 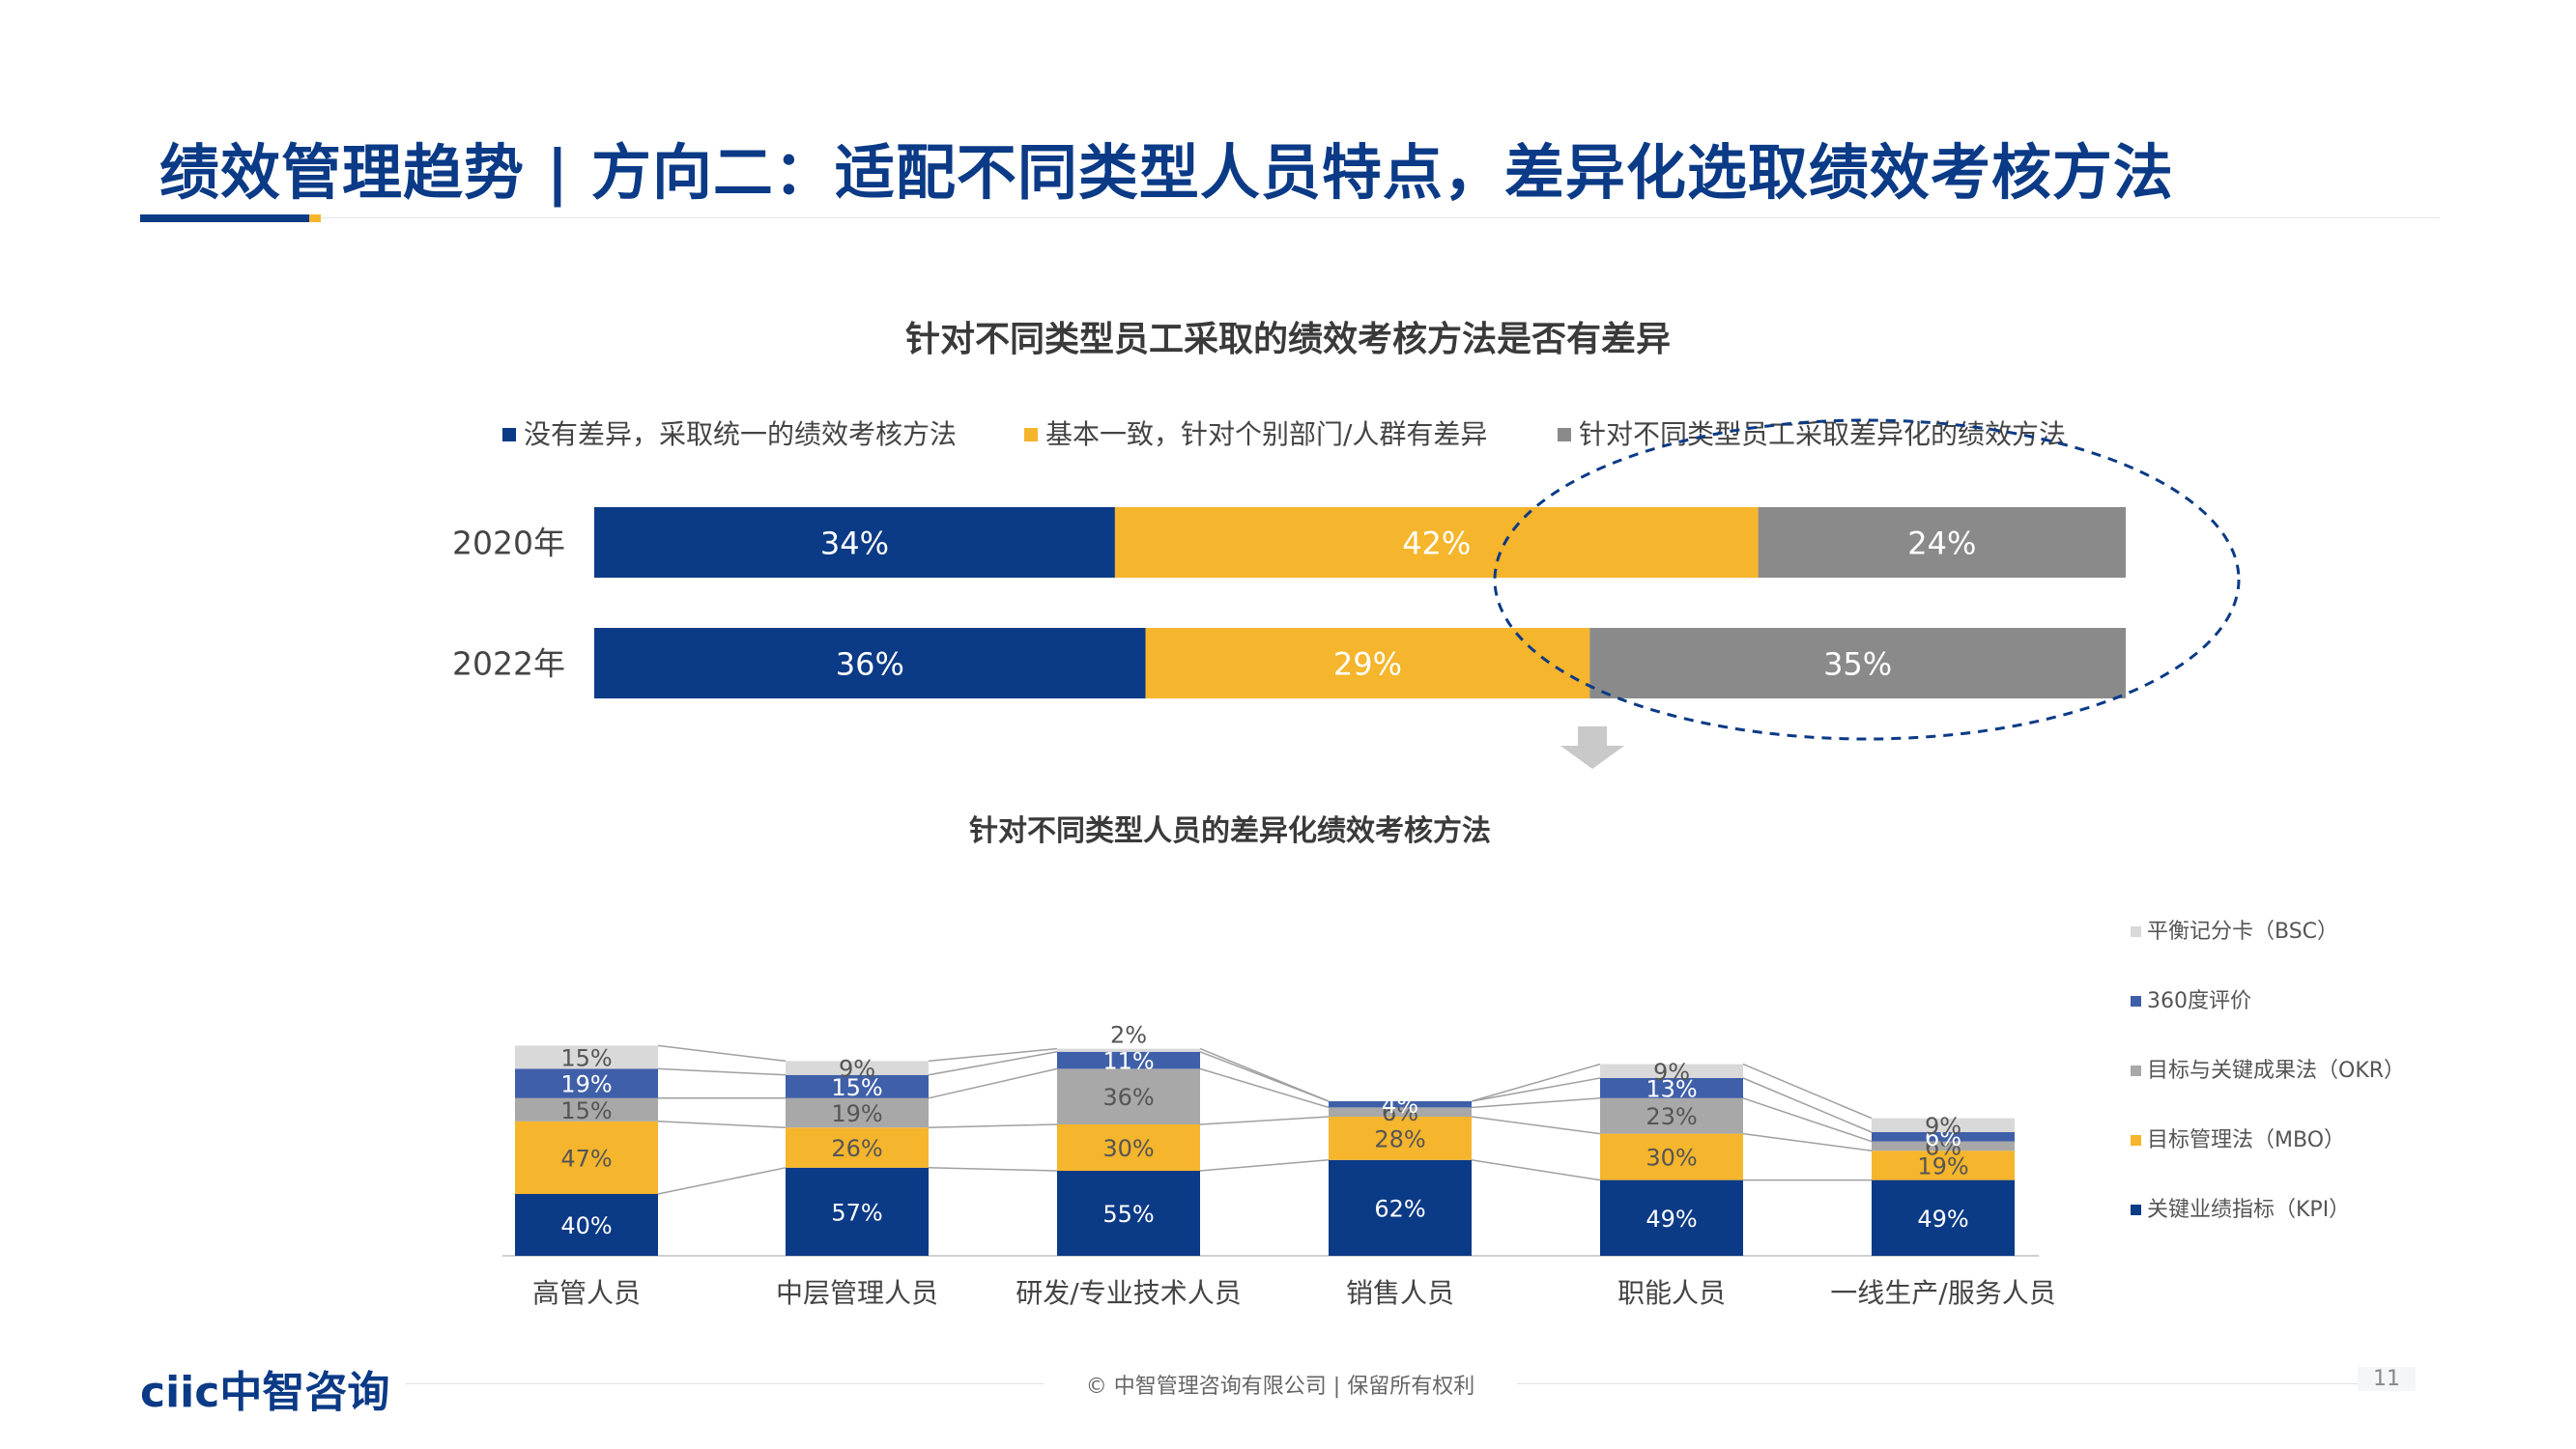 I want to click on chart1-title: 针对不同类型员工采取的绩效考核方法是否有差异, so click(x=1288, y=339).